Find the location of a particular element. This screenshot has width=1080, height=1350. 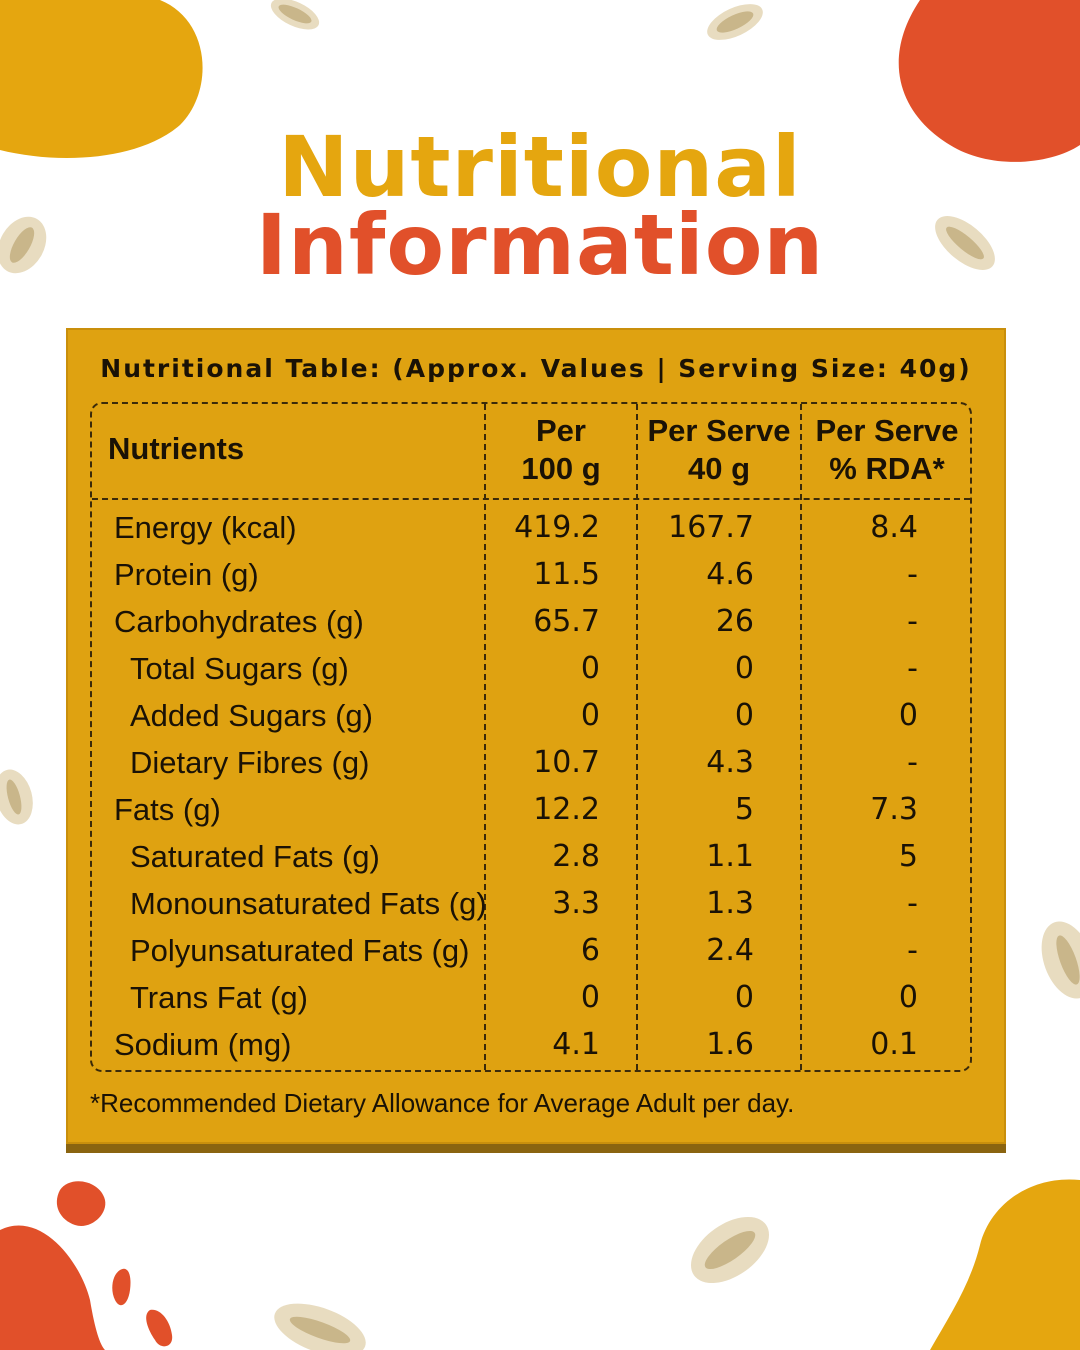

header-per-serve-line2: 40 g is located at coordinates (719, 468).